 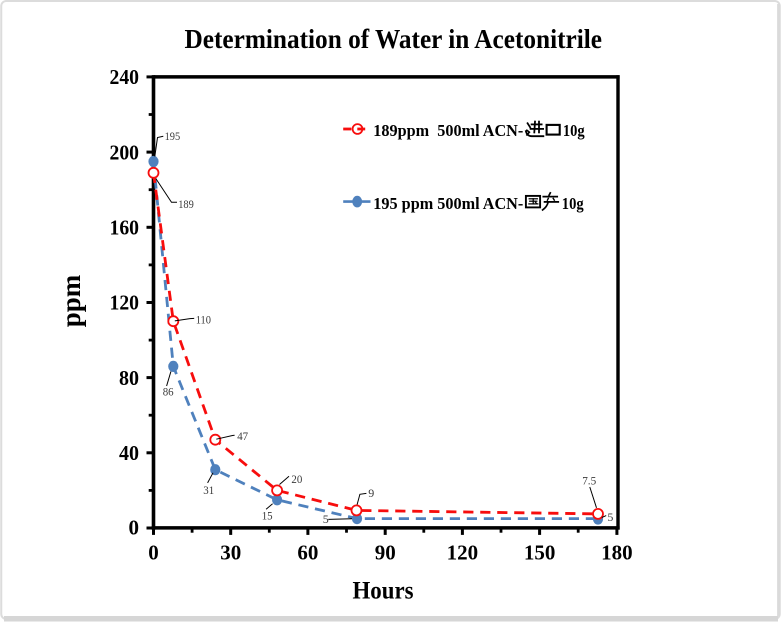 I want to click on svg-text: 40, so click(x=129, y=453).